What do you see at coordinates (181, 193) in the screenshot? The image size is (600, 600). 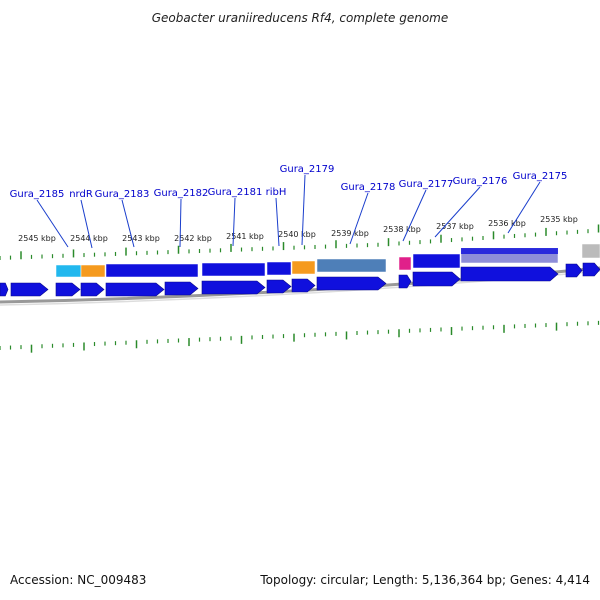 I see `gene-label: Gura_2182` at bounding box center [181, 193].